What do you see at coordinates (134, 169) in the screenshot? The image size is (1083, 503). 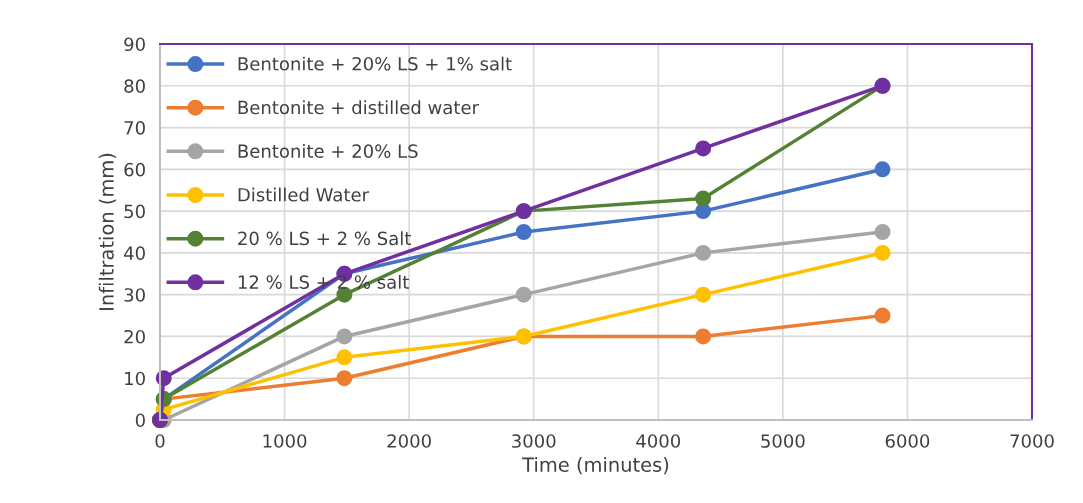 I see `y-tick-label: 60` at bounding box center [134, 169].